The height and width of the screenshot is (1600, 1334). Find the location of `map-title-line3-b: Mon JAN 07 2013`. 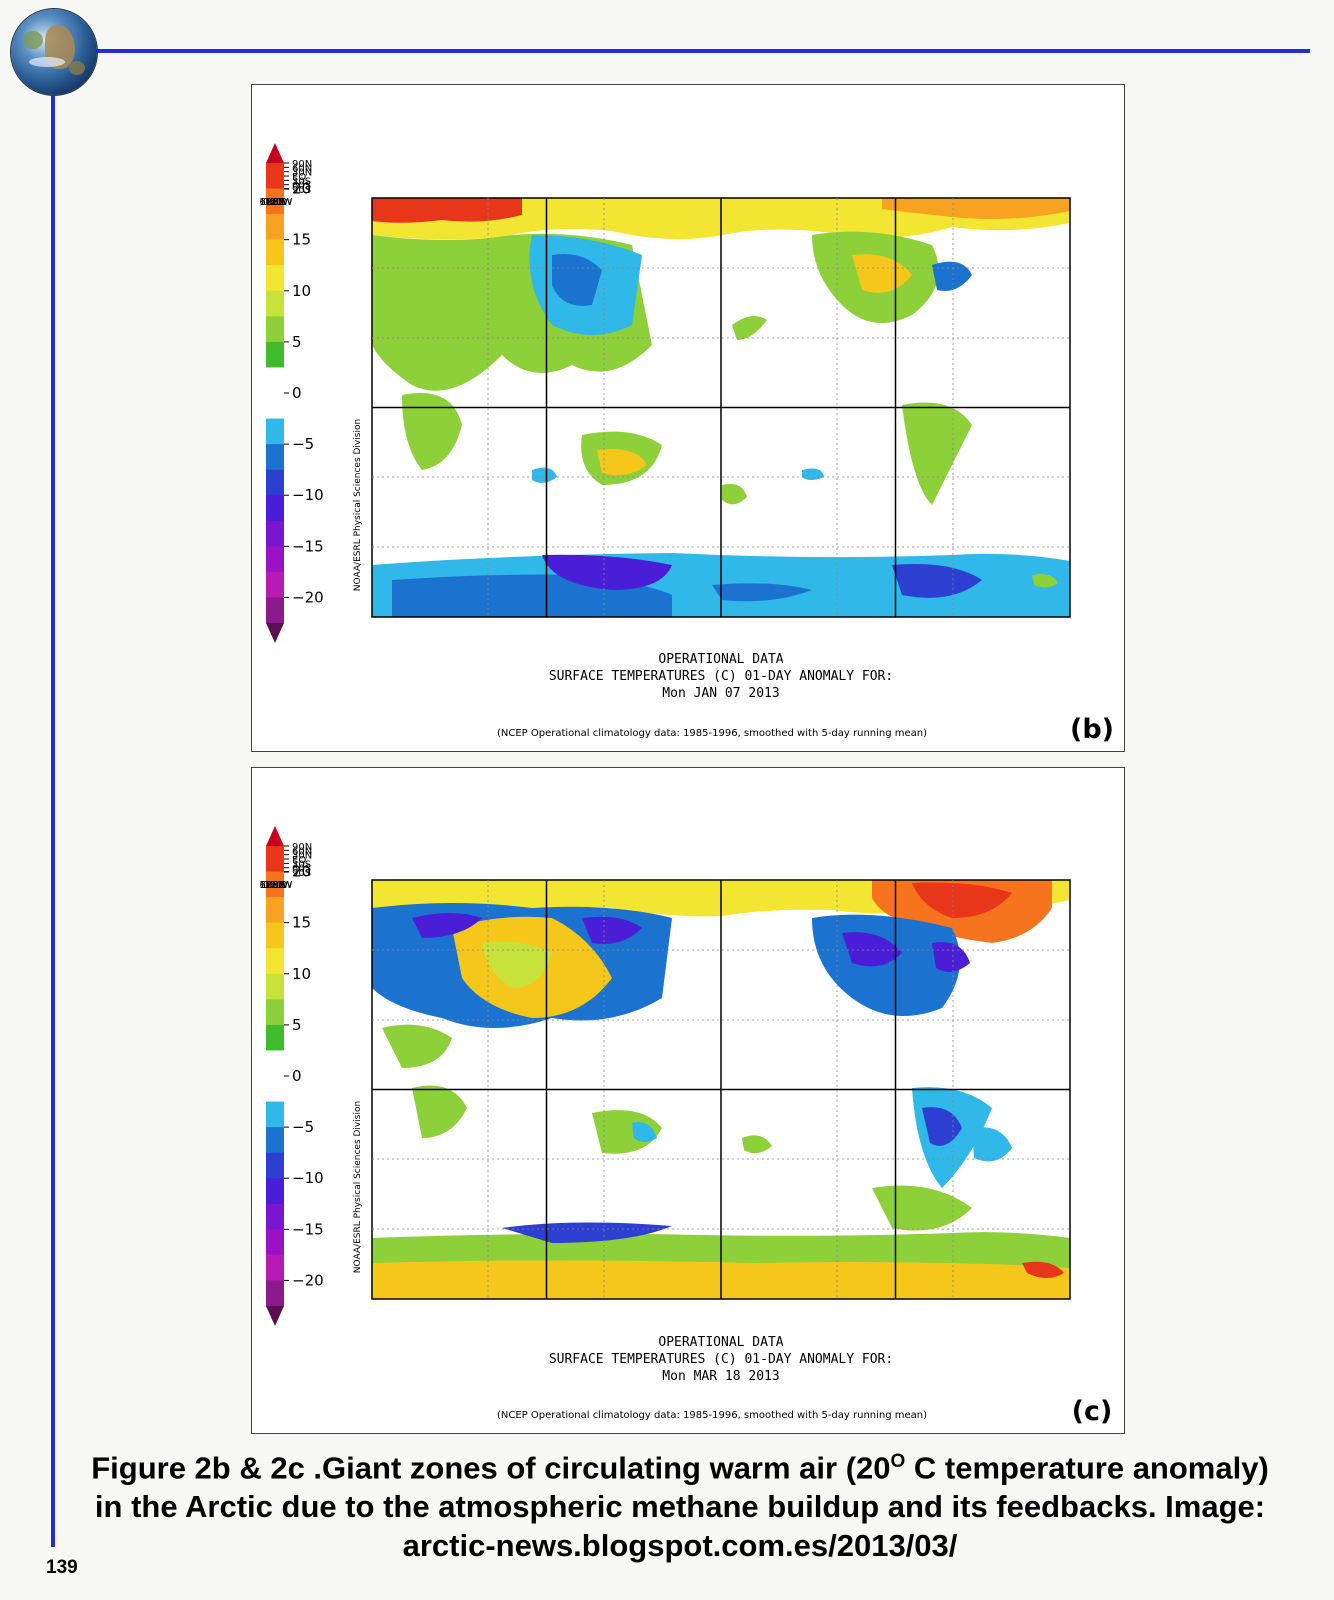

map-title-line3-b: Mon JAN 07 2013 is located at coordinates (720, 693).